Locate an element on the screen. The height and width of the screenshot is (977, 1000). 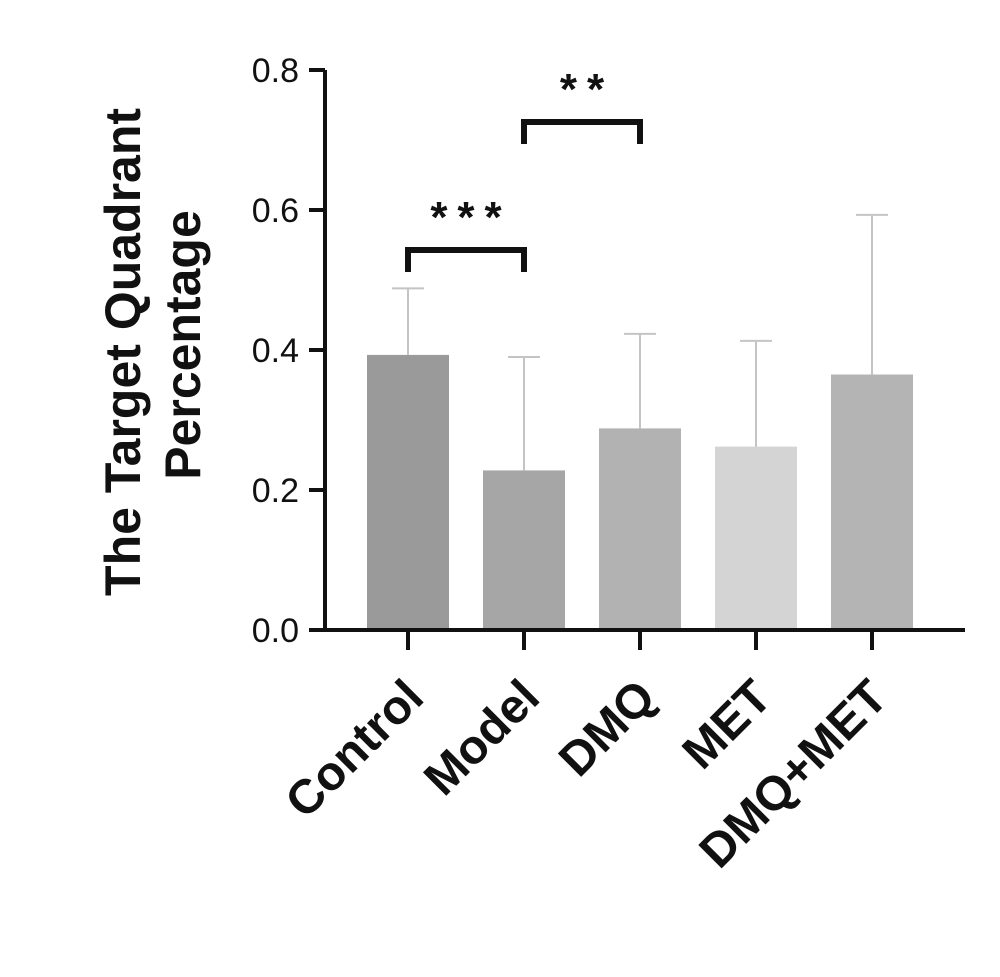
bar-dmq is located at coordinates (640, 529).